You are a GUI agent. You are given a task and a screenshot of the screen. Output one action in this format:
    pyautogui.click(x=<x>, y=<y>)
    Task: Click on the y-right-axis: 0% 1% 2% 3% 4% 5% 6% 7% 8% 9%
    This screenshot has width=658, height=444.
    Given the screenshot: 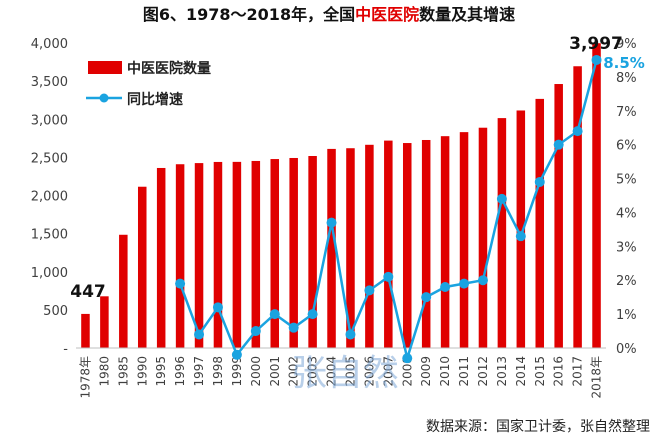 What is the action you would take?
    pyautogui.click(x=626, y=197)
    